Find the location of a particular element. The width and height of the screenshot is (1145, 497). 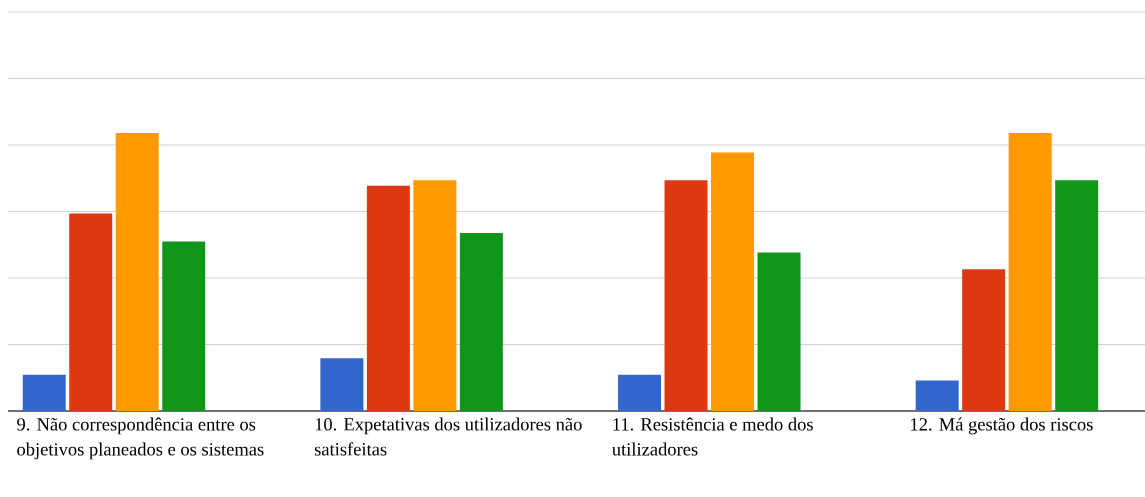

x-tick-label: 12. Má gestão dos riscos is located at coordinates (1002, 426).